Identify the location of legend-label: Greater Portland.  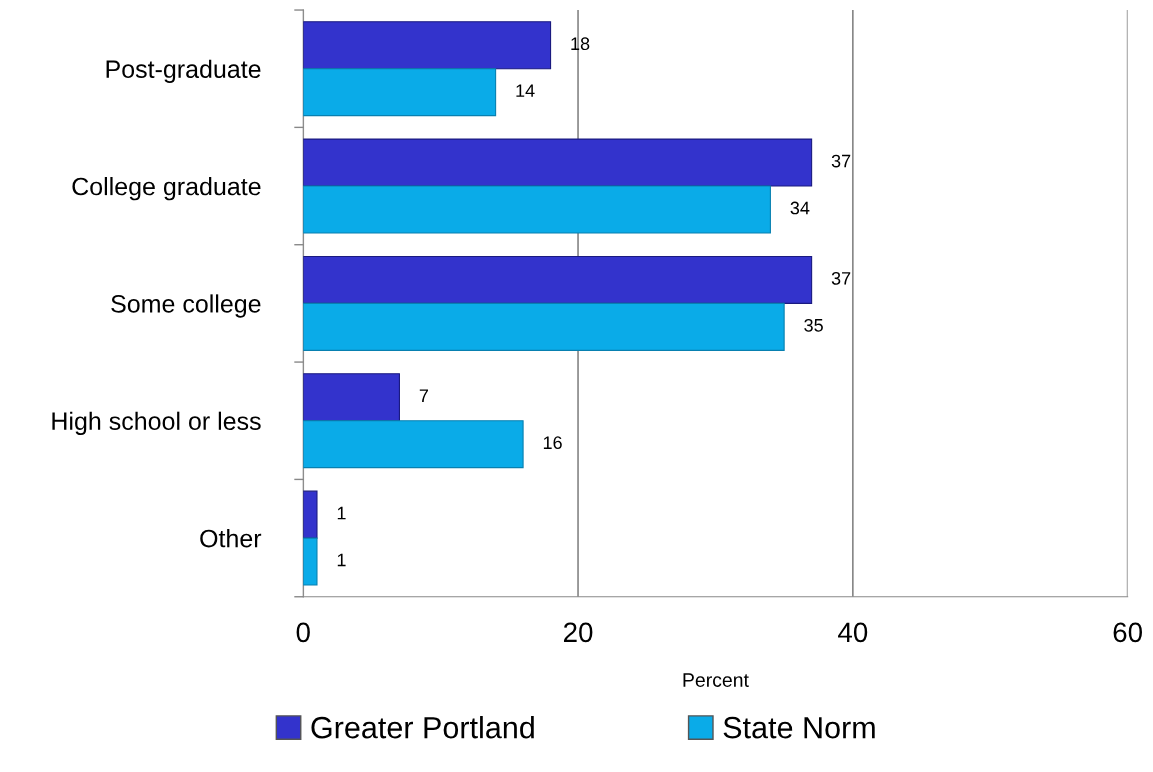
(422, 727).